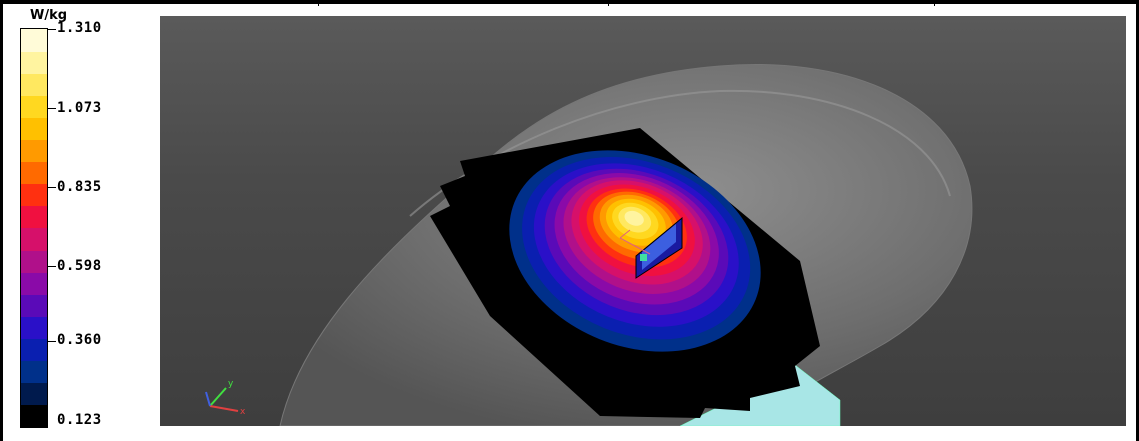 This screenshot has width=1139, height=441. Describe the element at coordinates (79, 340) in the screenshot. I see `legend-tick: 0.360` at that location.